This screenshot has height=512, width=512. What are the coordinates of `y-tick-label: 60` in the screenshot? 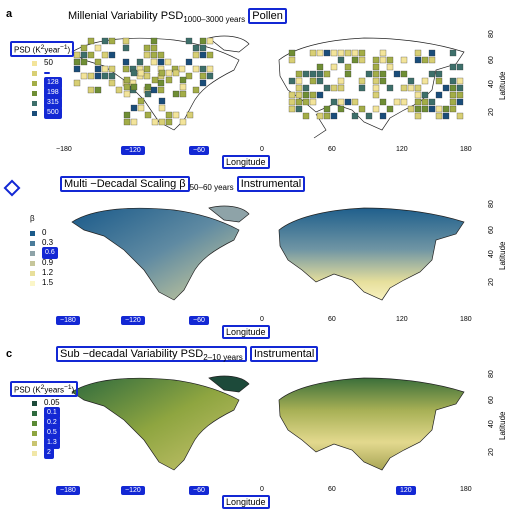 It's located at (491, 230).